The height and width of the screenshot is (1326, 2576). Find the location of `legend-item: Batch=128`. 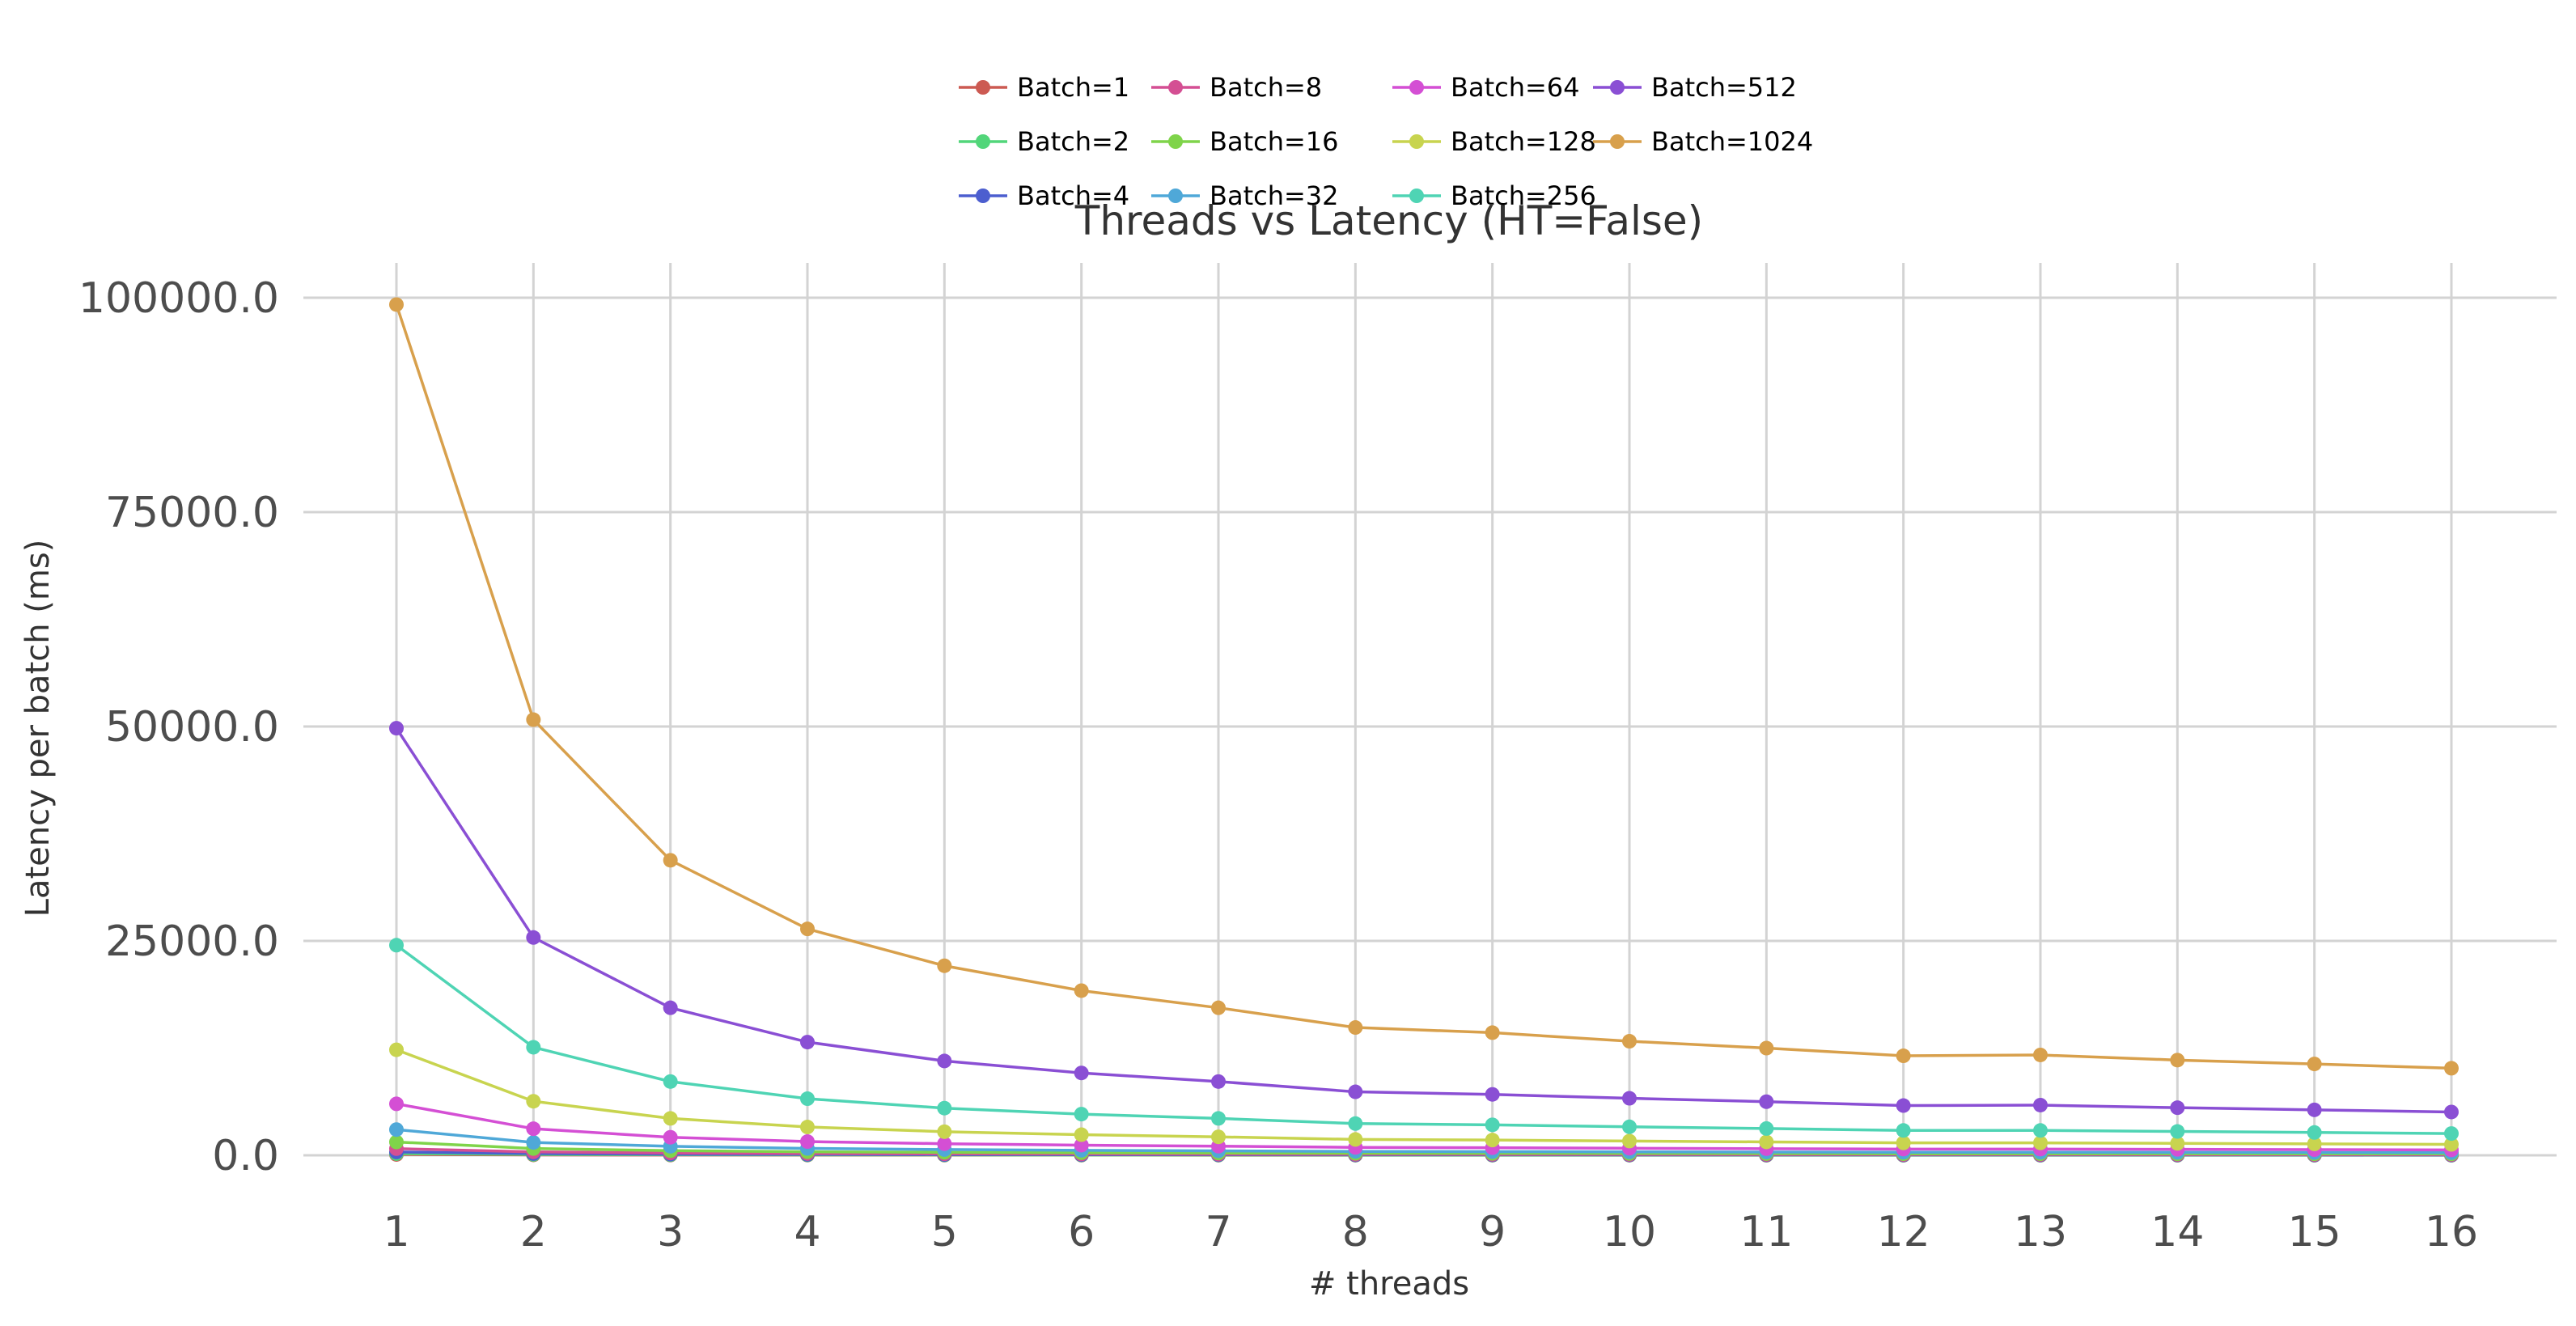

legend-item: Batch=128 is located at coordinates (1494, 141).